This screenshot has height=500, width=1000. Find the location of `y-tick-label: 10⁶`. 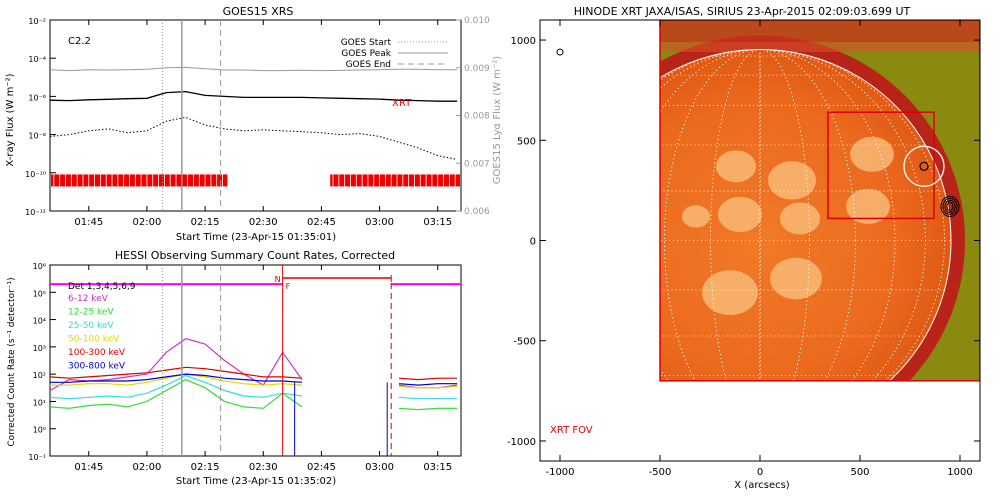

y-tick-label: 10⁶ is located at coordinates (39, 266).